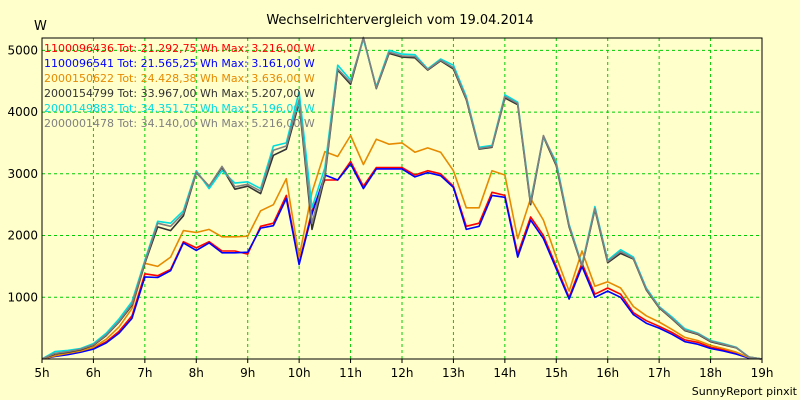 The image size is (800, 400). I want to click on x-tick-label: 12h, so click(402, 373).